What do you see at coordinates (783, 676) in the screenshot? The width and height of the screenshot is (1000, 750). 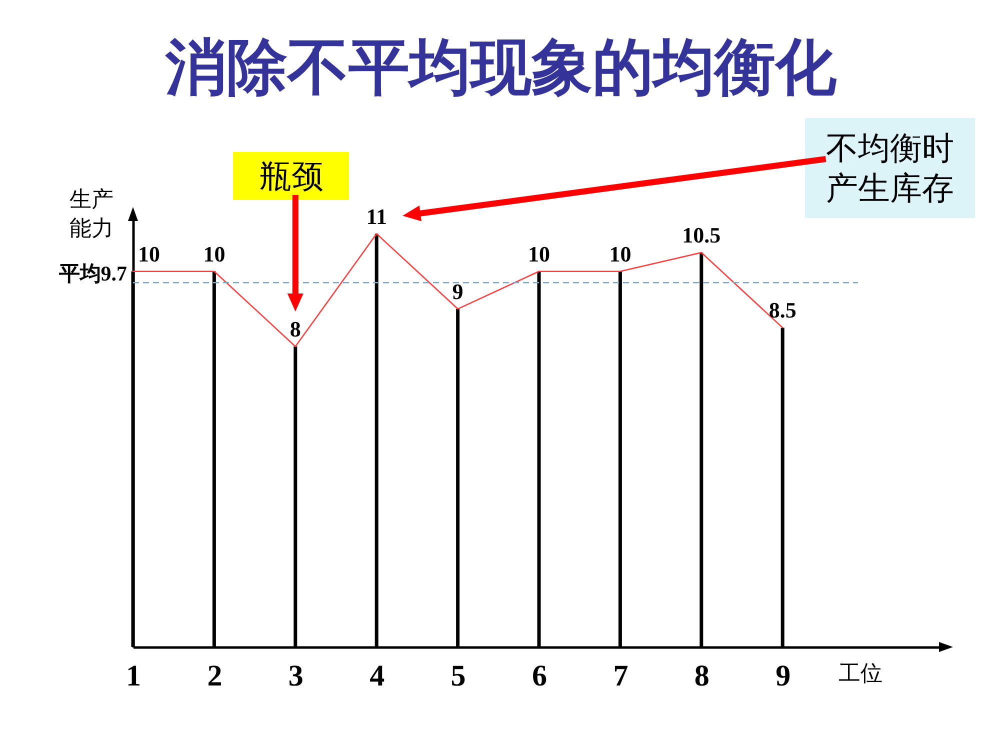 I see `x-tick-label: 9` at bounding box center [783, 676].